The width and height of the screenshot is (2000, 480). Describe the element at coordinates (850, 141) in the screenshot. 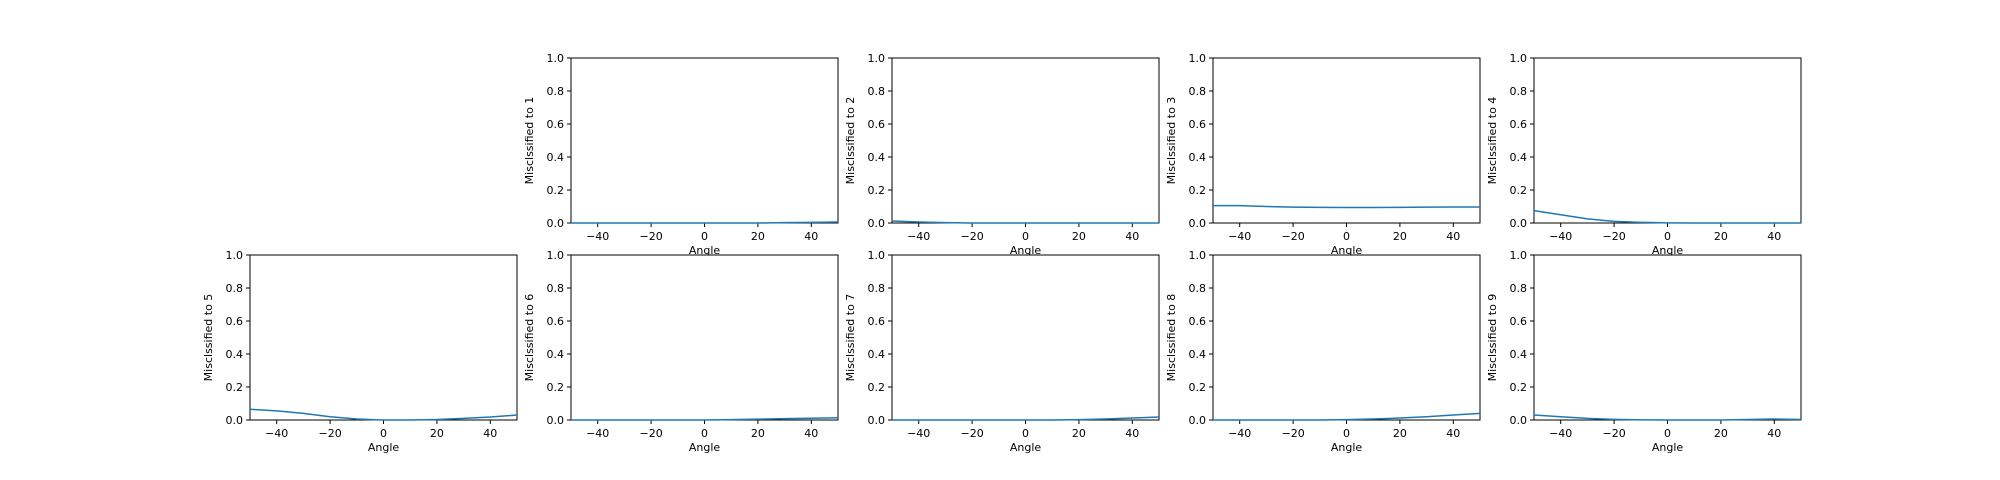

I see `y-axis-label: Misclssified to 2` at that location.